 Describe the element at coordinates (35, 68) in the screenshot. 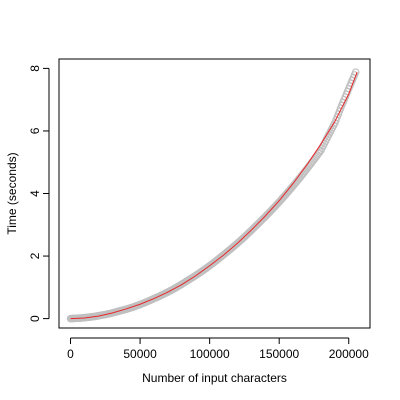

I see `y-tick-label: 8` at that location.